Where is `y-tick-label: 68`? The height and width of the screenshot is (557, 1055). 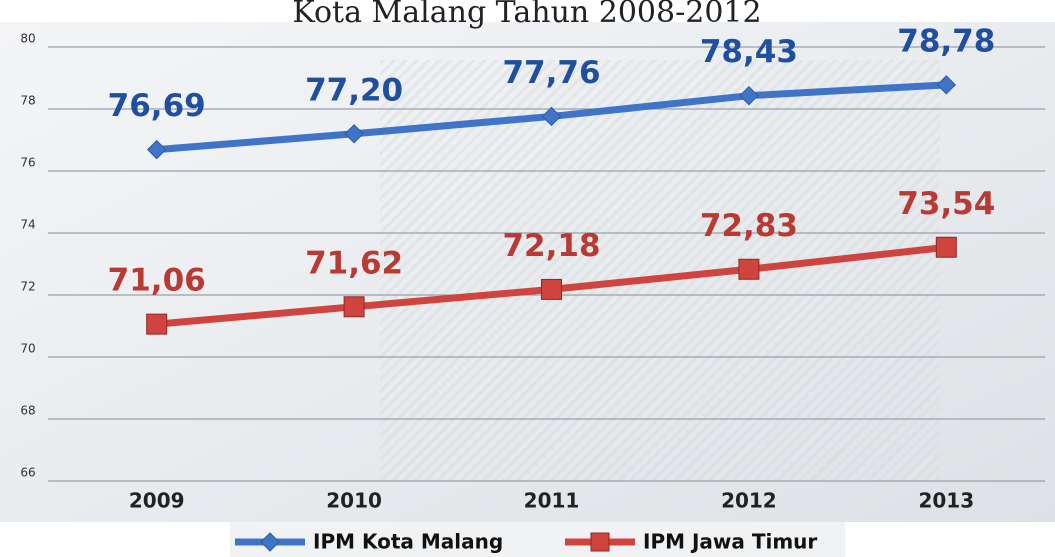
y-tick-label: 68 is located at coordinates (27, 411).